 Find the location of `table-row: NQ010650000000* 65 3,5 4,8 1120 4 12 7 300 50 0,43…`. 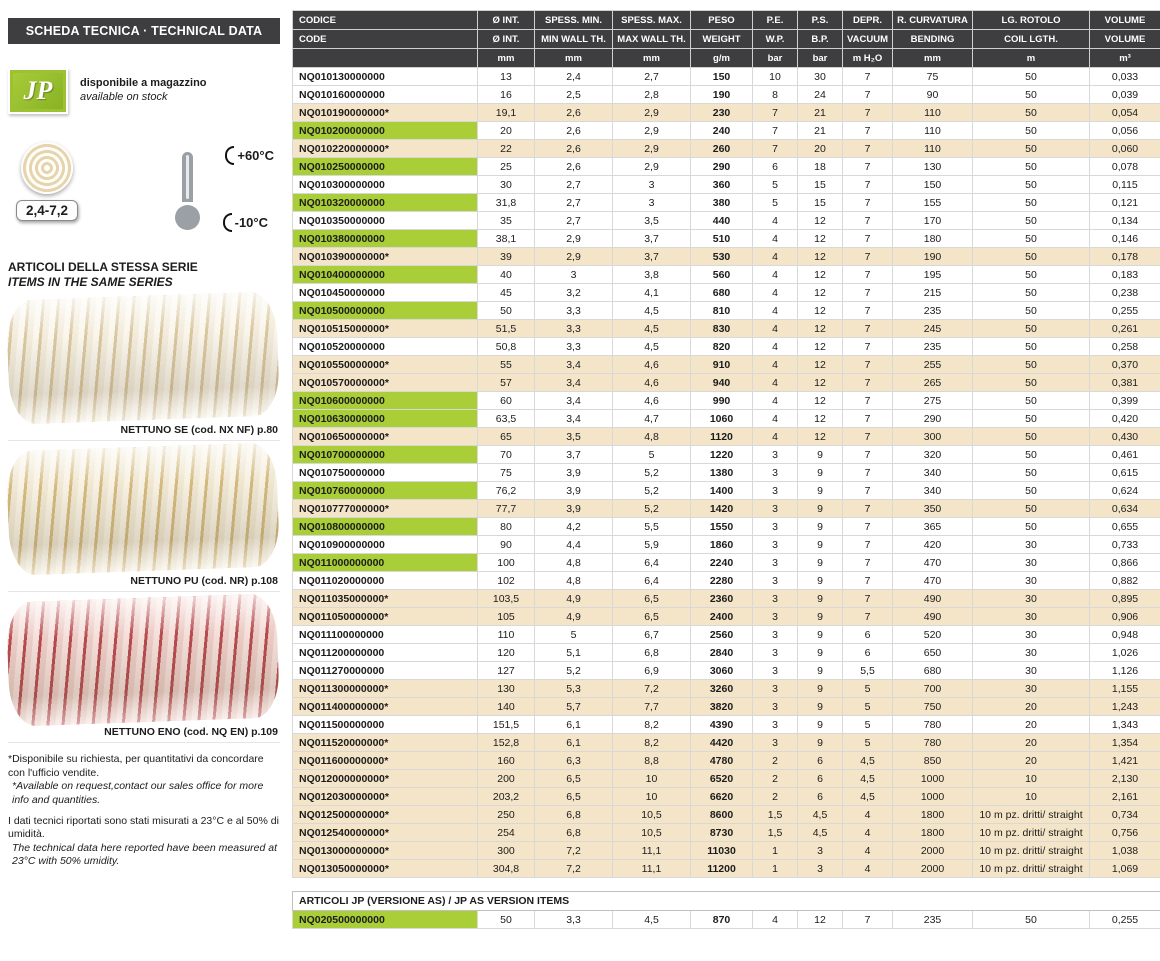

table-row: NQ010650000000* 65 3,5 4,8 1120 4 12 7 300 50 0,43… is located at coordinates (726, 436).